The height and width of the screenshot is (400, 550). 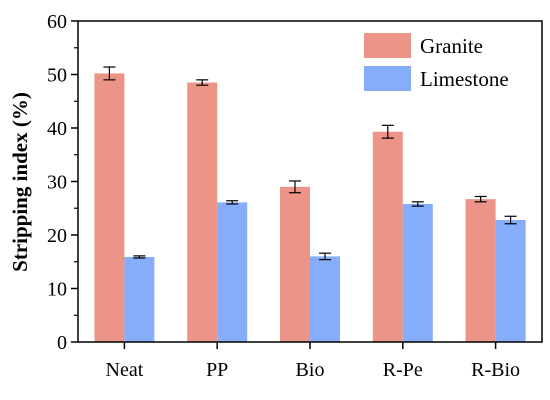 I want to click on y-tick-label-60: 60, so click(x=57, y=22).